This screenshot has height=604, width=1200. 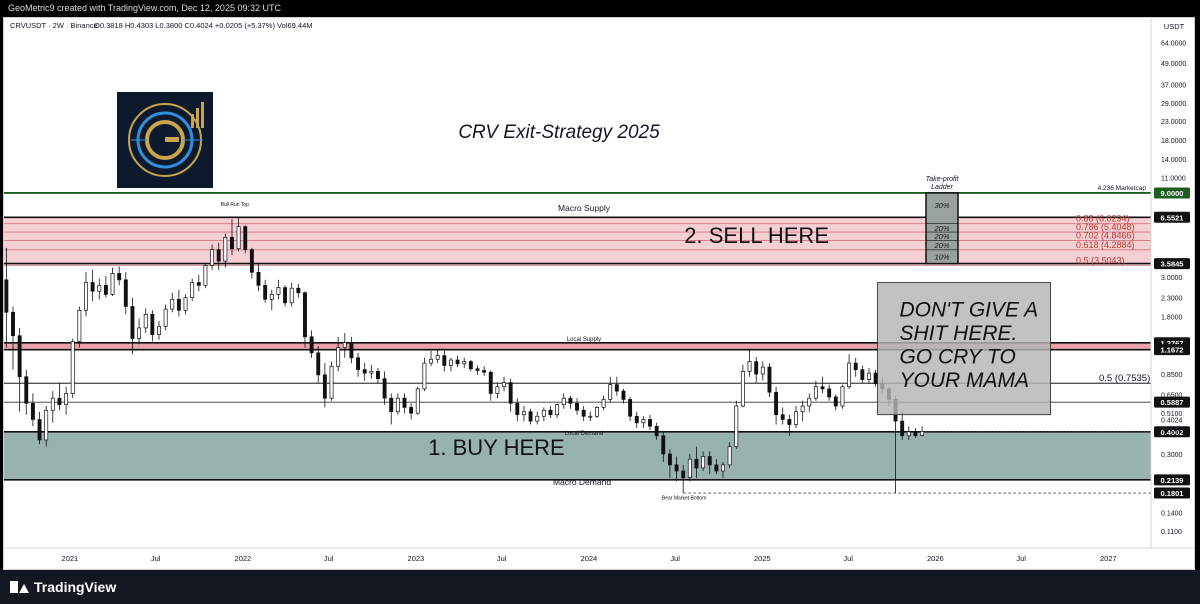 I want to click on price-tag: 1.1672, so click(x=1172, y=350).